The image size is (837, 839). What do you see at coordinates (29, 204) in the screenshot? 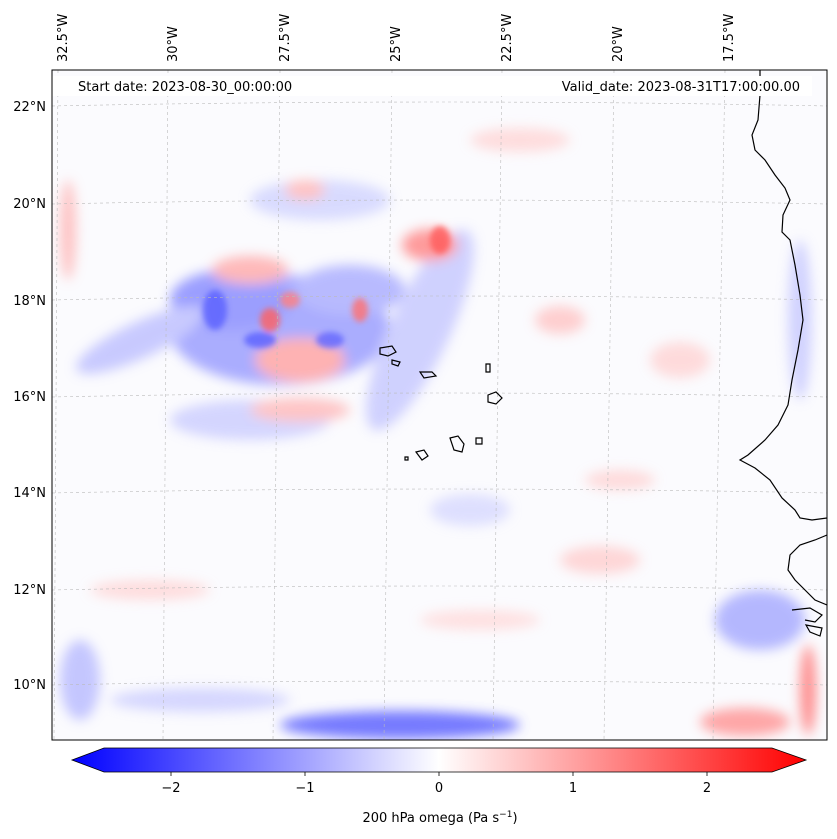
I see `lat-label: 20°N` at bounding box center [29, 204].